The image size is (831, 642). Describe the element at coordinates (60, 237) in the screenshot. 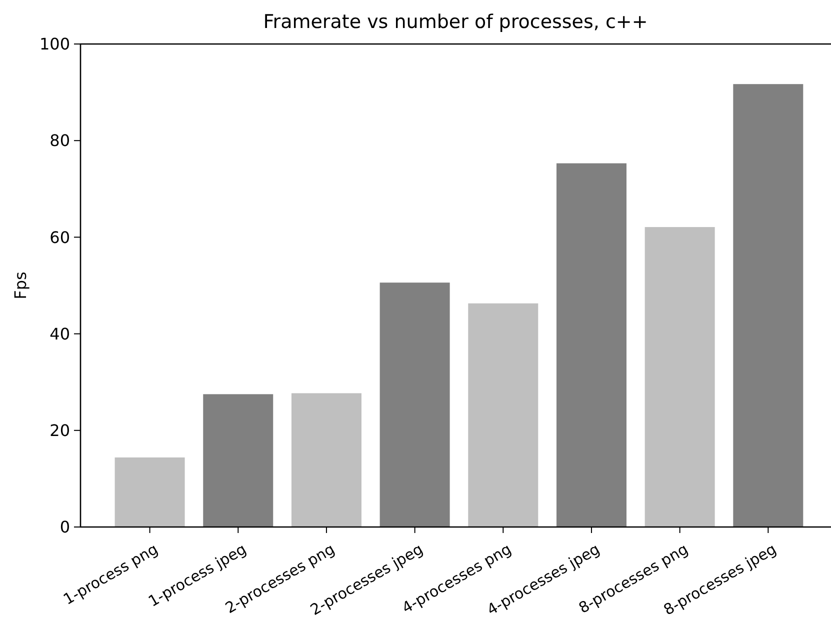

I see `y-tick-label: 60` at that location.